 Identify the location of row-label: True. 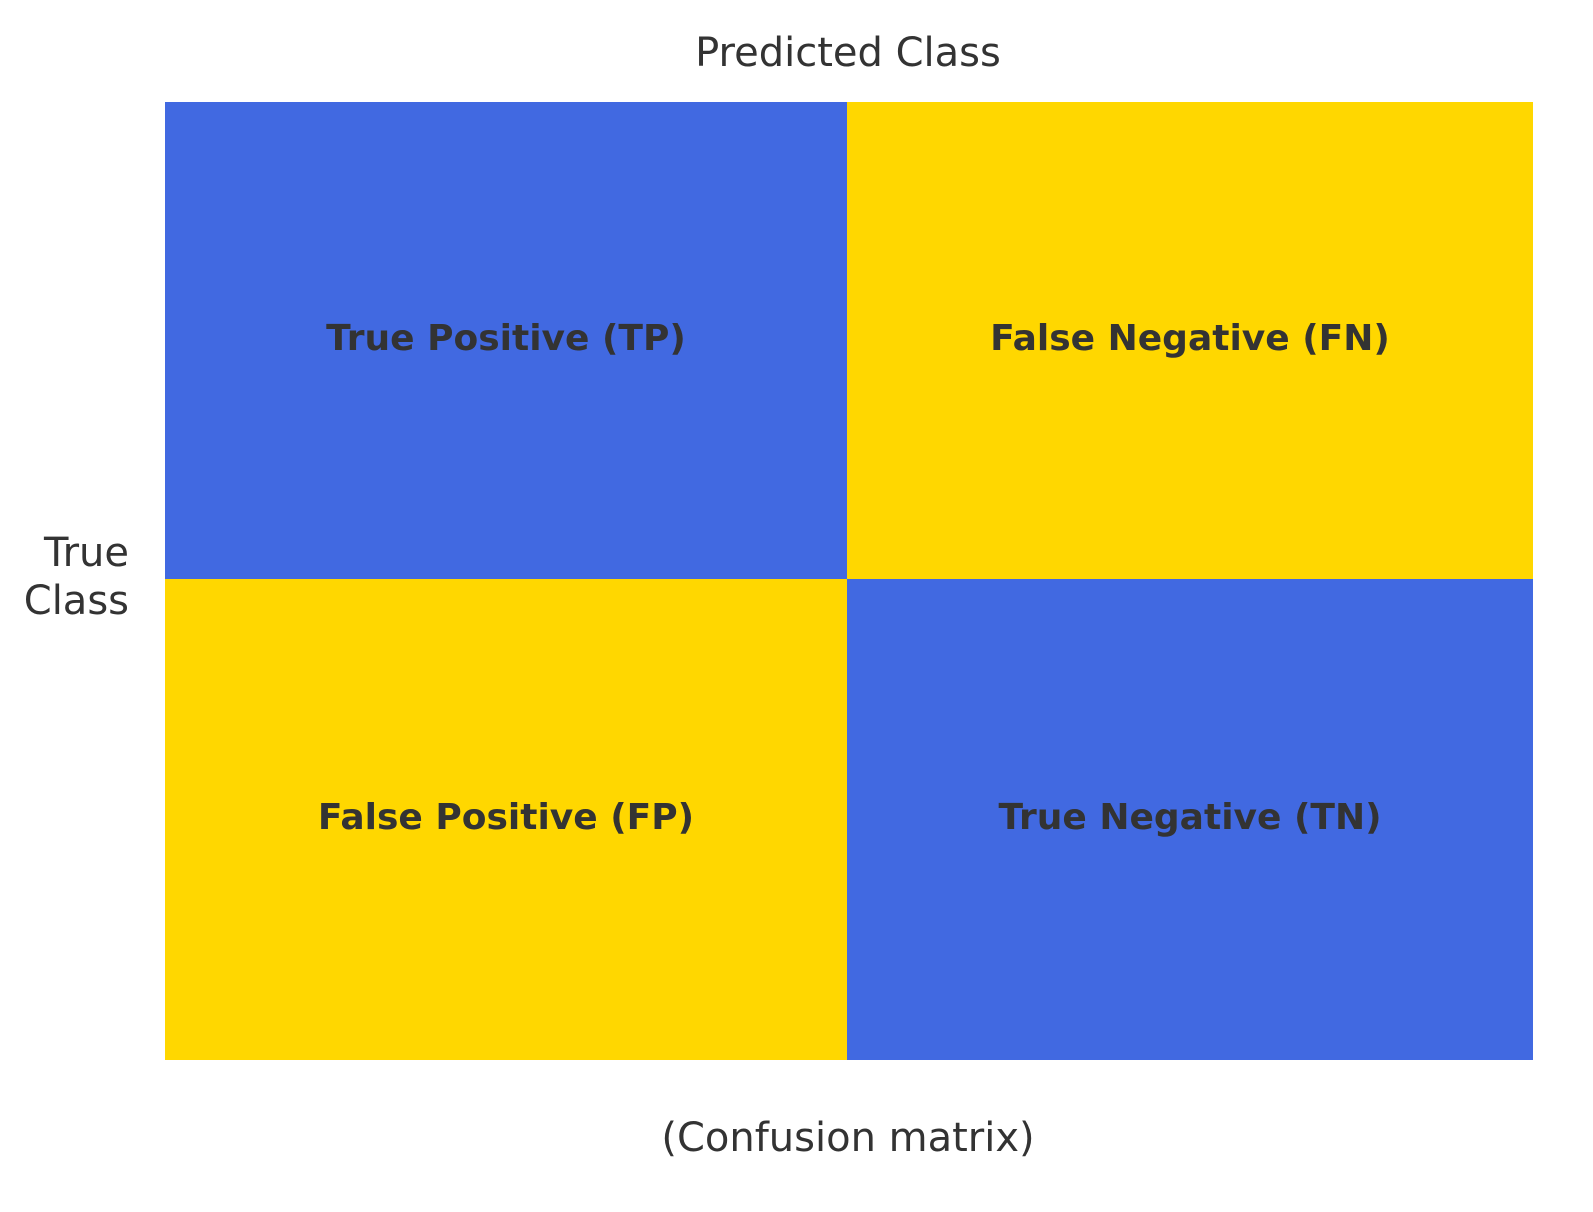
(86, 553).